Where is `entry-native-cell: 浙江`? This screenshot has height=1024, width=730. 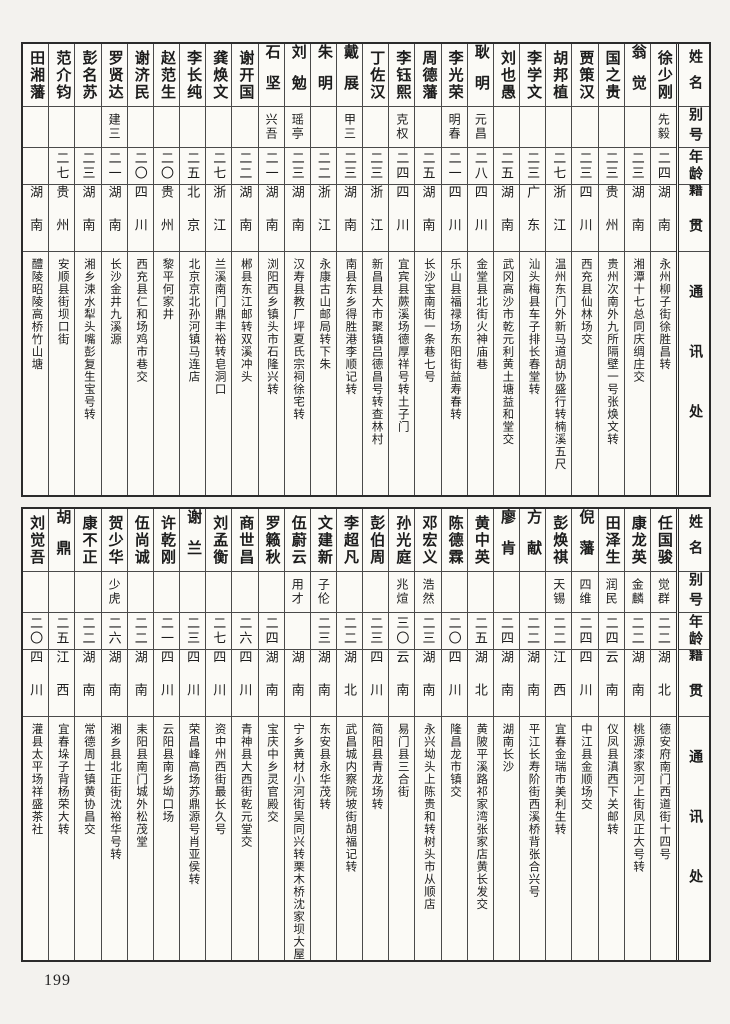
entry-native-cell: 浙江 is located at coordinates (376, 218).